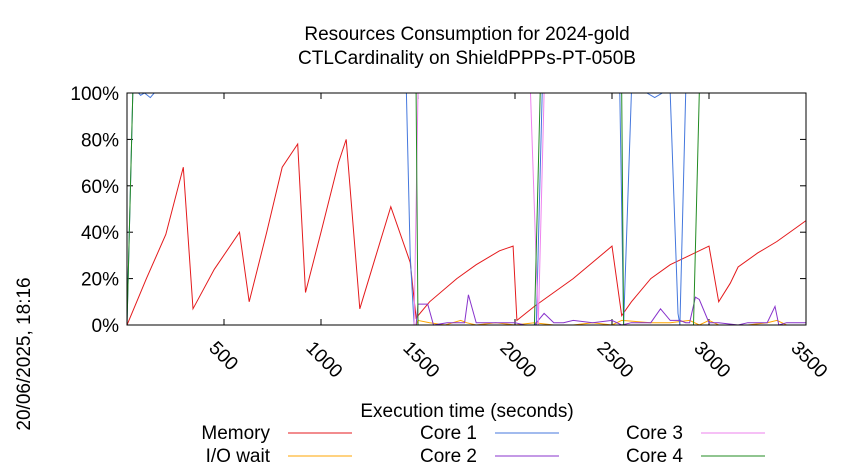  Describe the element at coordinates (106, 326) in the screenshot. I see `y-tick-label: 0%` at that location.